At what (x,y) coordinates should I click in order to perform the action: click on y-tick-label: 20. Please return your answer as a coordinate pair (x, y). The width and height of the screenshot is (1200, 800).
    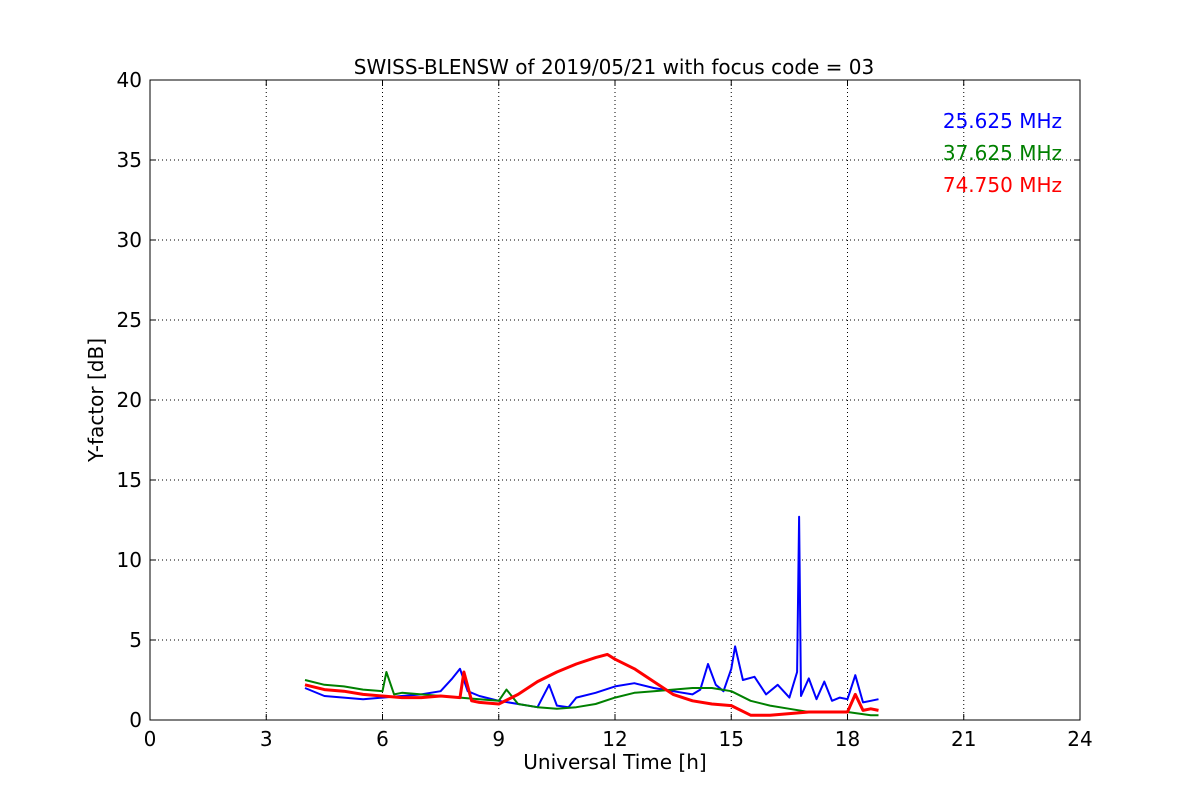
    Looking at the image, I should click on (129, 400).